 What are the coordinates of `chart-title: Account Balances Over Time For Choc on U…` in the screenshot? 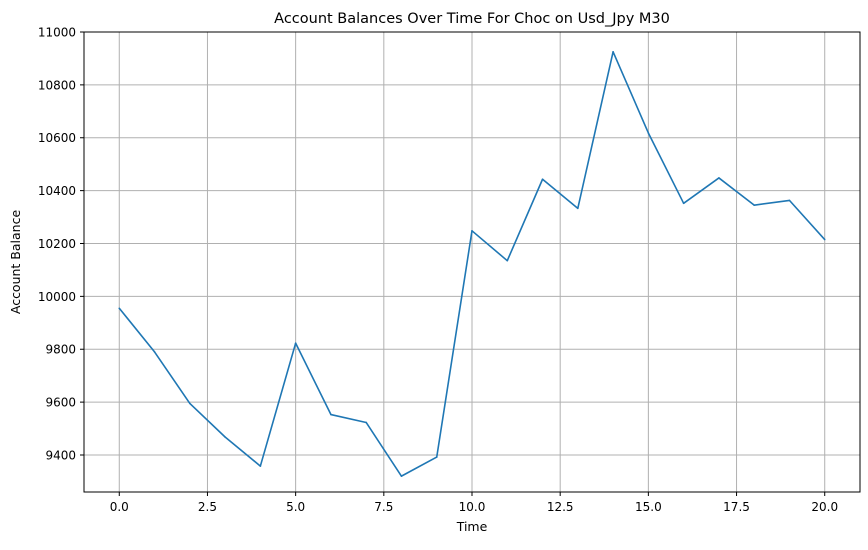 It's located at (472, 19).